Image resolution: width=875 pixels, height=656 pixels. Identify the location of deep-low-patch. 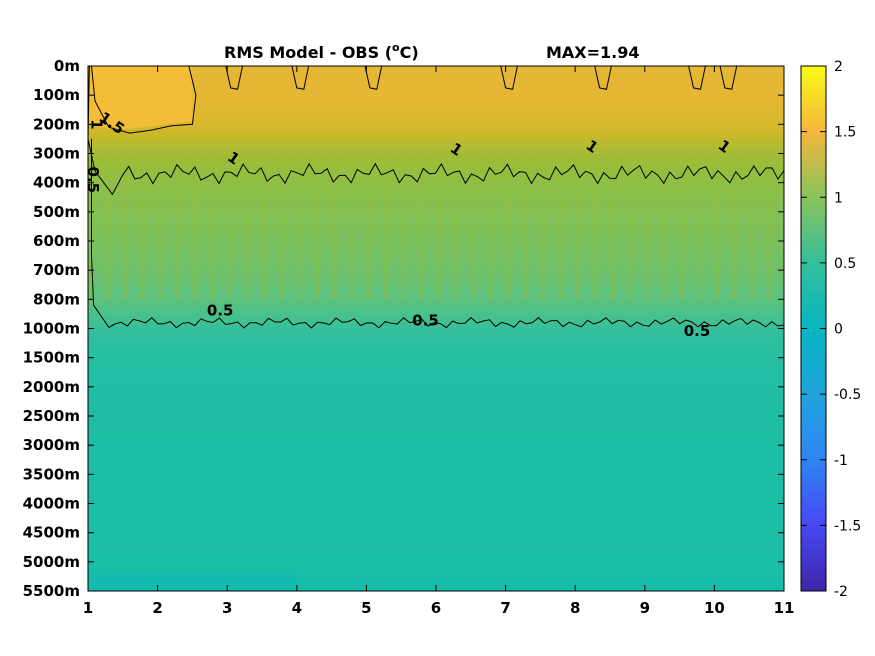
(192, 582).